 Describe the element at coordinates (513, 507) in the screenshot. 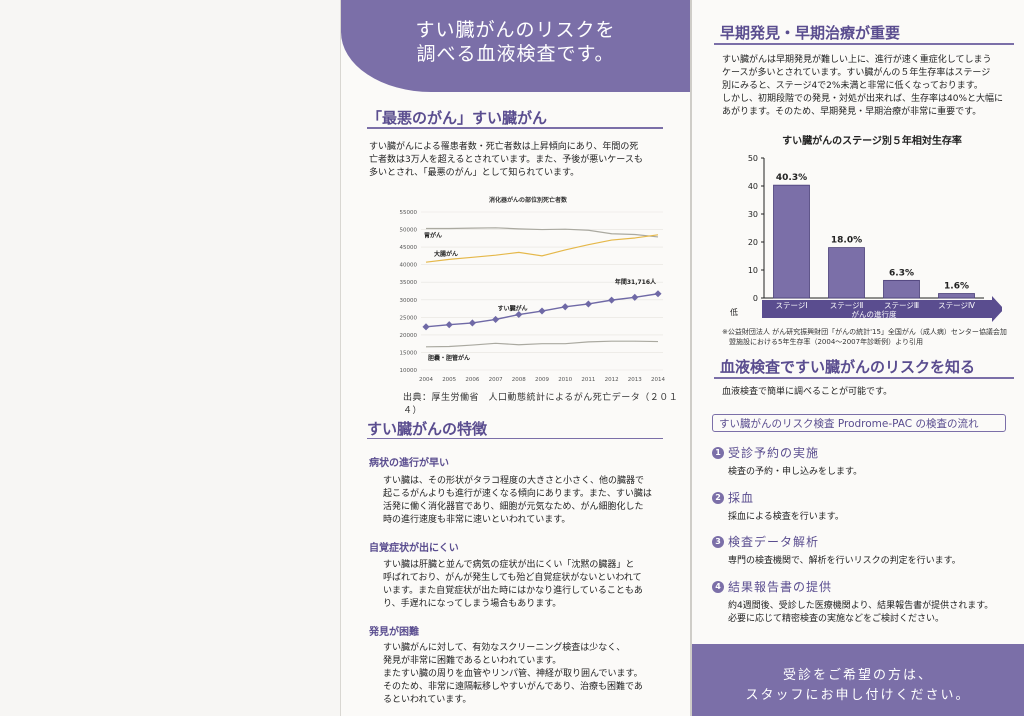

I see `body-line: 活発に働く消化器官であり、細胞が元気なため、がん細胞化した` at that location.